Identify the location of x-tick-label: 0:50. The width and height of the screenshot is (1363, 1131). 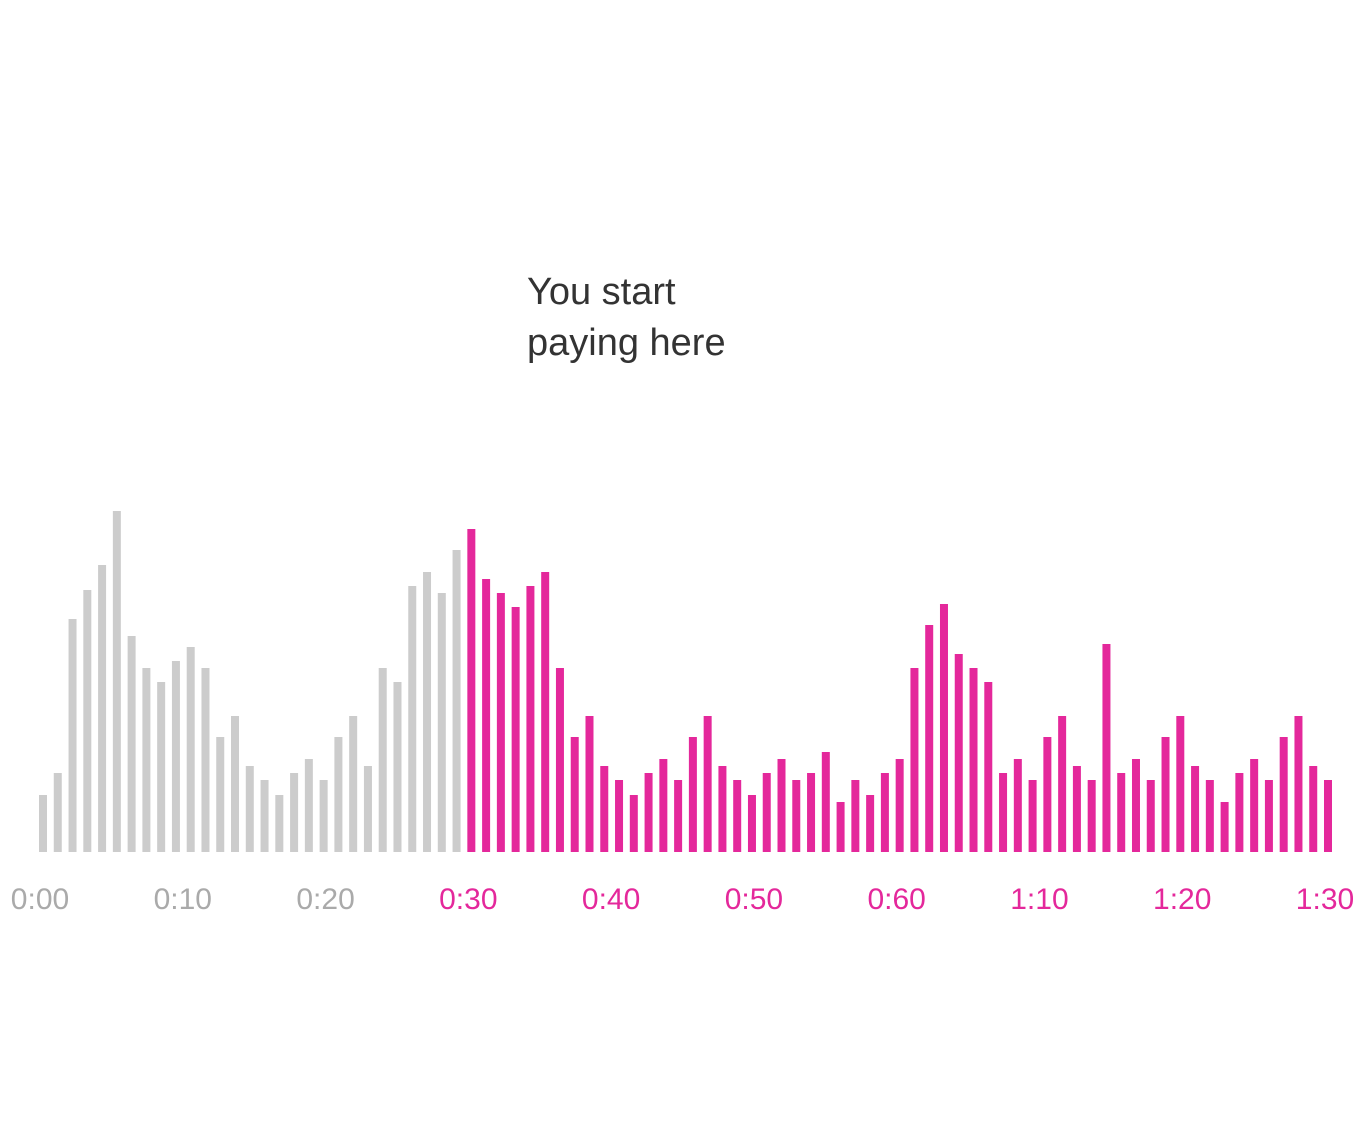
(754, 899).